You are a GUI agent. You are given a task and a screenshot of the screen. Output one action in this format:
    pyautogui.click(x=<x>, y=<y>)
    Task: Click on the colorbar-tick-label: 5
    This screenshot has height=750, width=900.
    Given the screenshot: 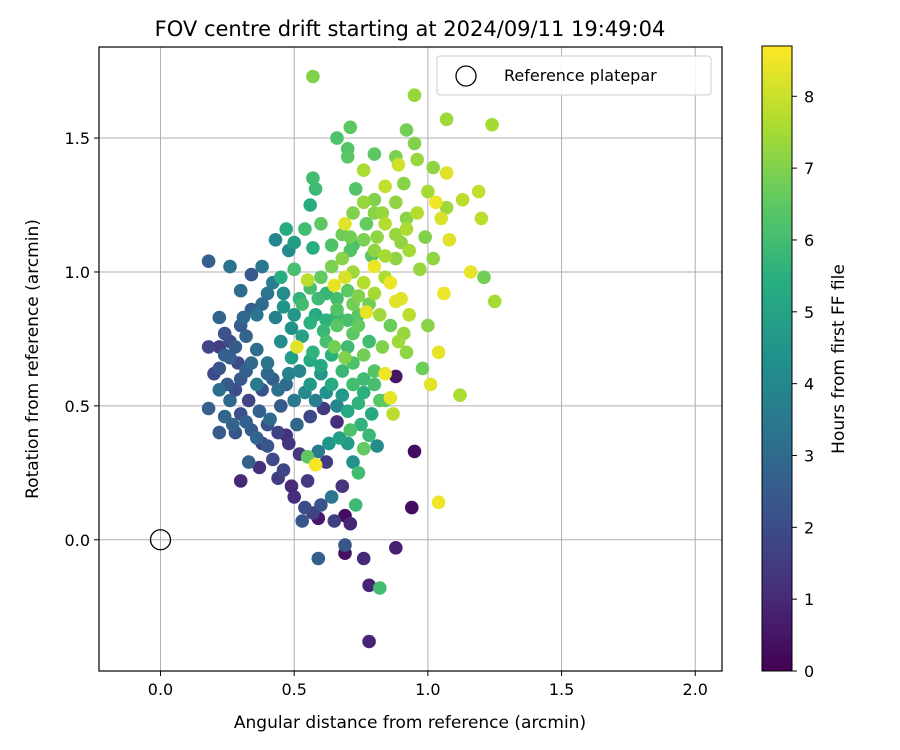 What is the action you would take?
    pyautogui.click(x=809, y=312)
    